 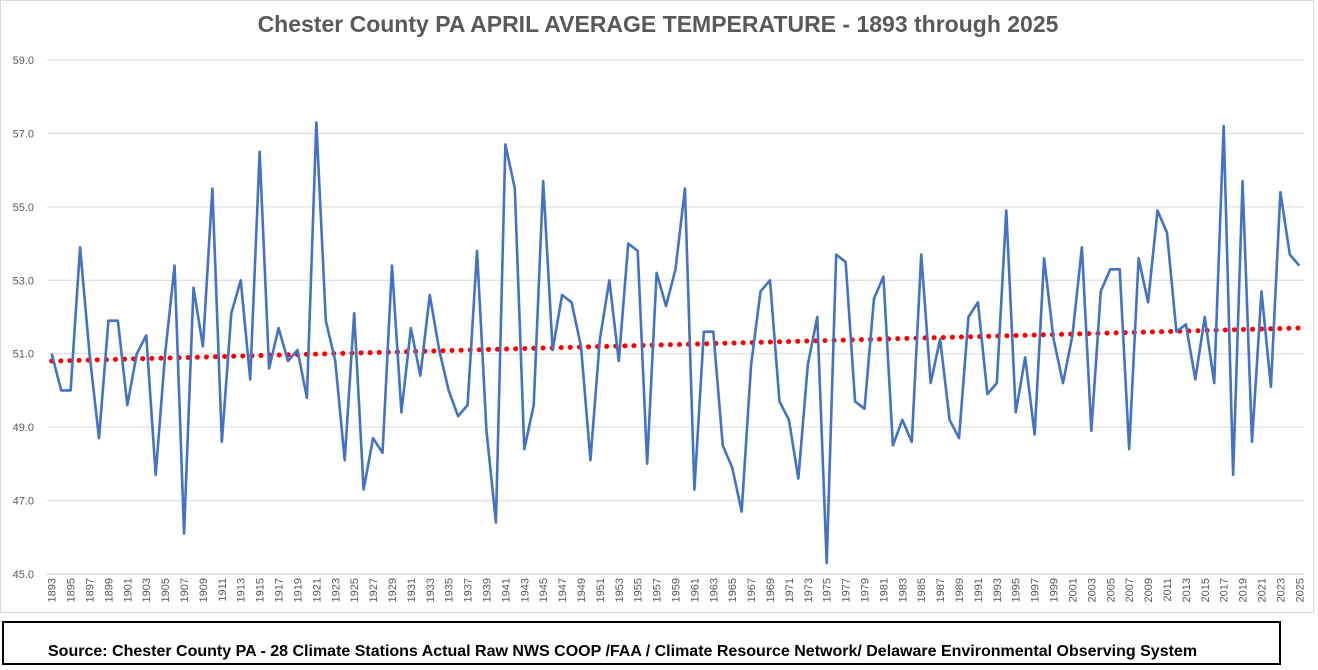 I want to click on x-tick-label: 1935, so click(x=450, y=590).